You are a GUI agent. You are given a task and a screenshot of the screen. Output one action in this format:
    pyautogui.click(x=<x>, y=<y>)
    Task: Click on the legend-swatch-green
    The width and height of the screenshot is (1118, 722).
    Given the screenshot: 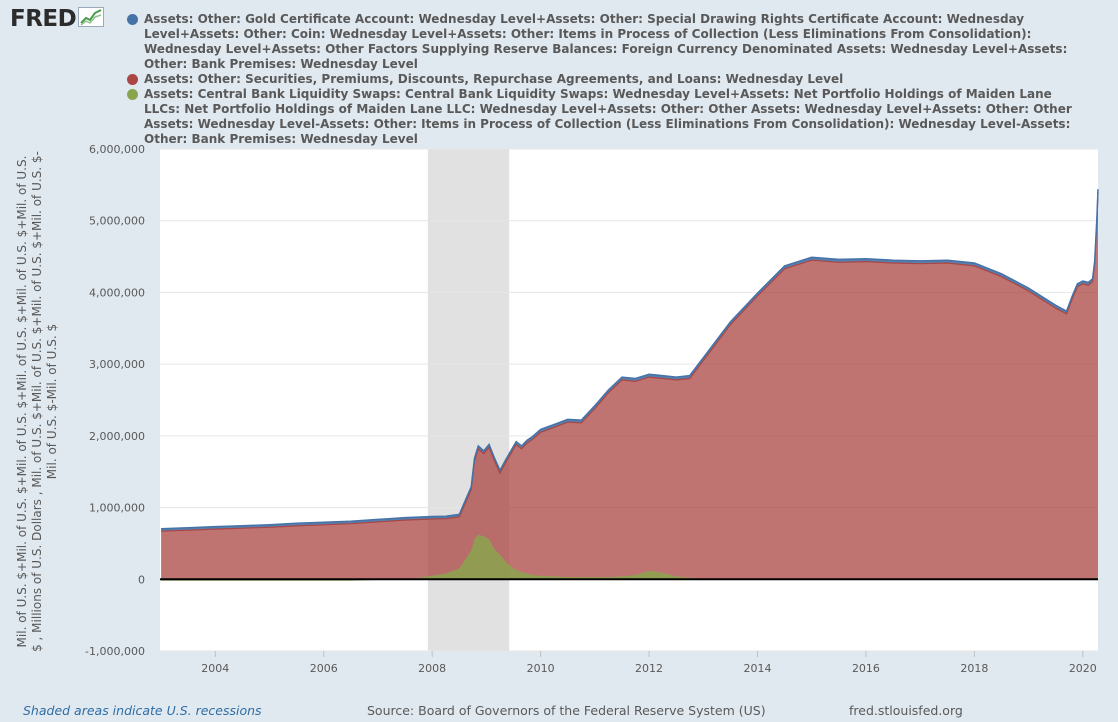 What is the action you would take?
    pyautogui.click(x=132, y=94)
    